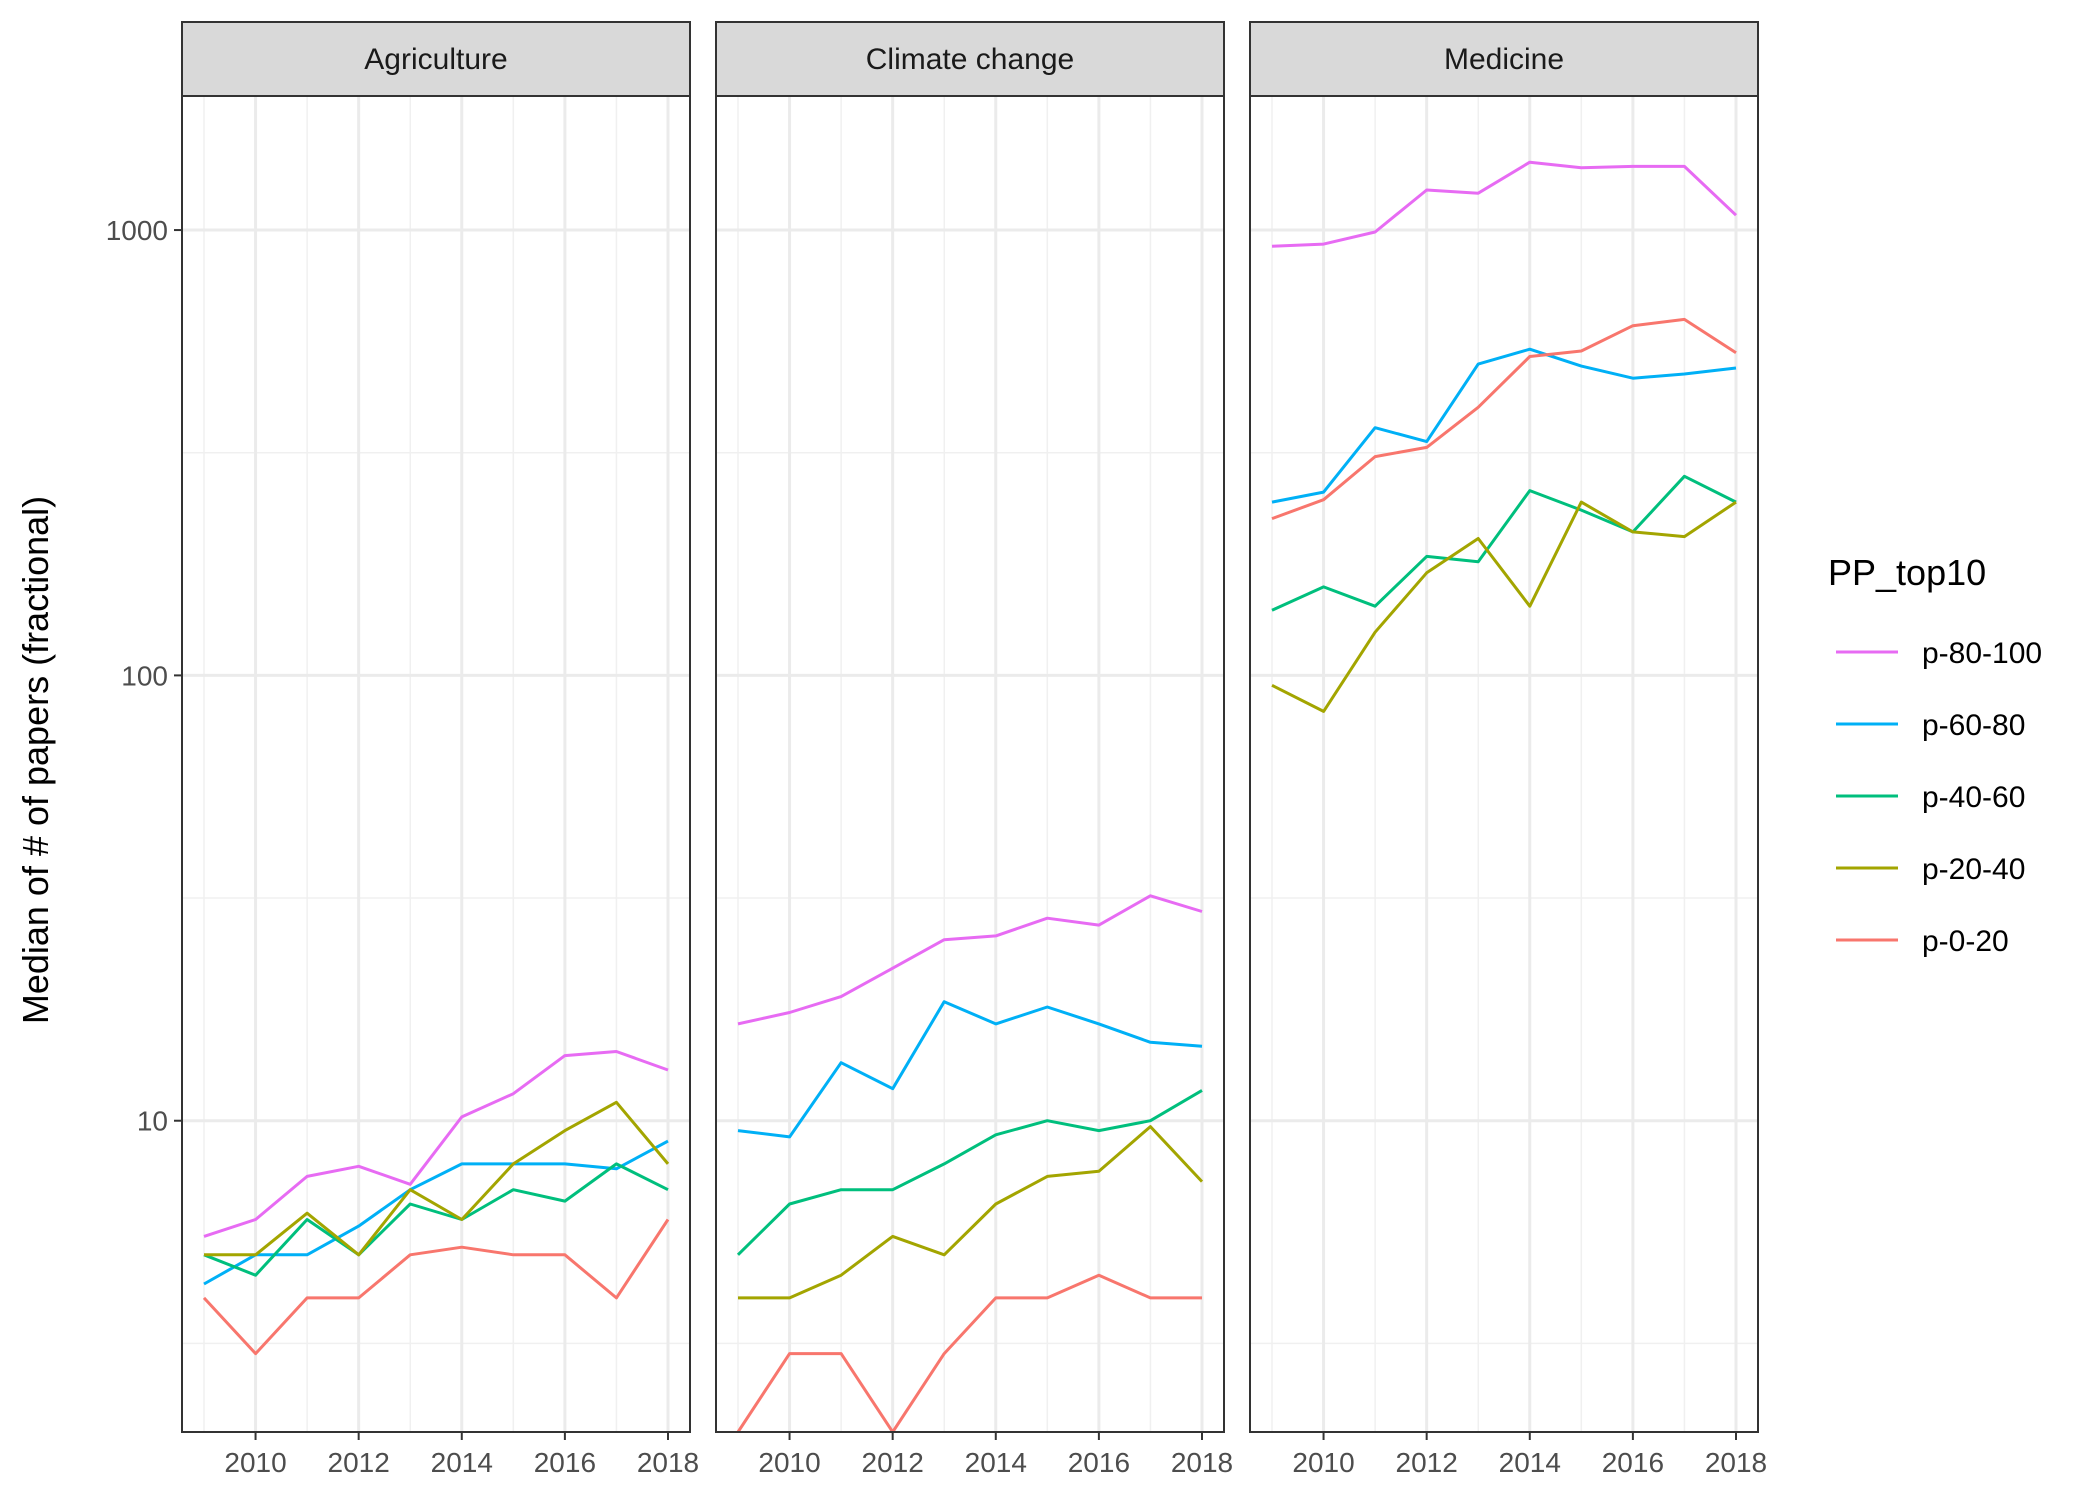 This screenshot has width=2100, height=1500. Describe the element at coordinates (1982, 653) in the screenshot. I see `legend-label: p-80-100` at that location.